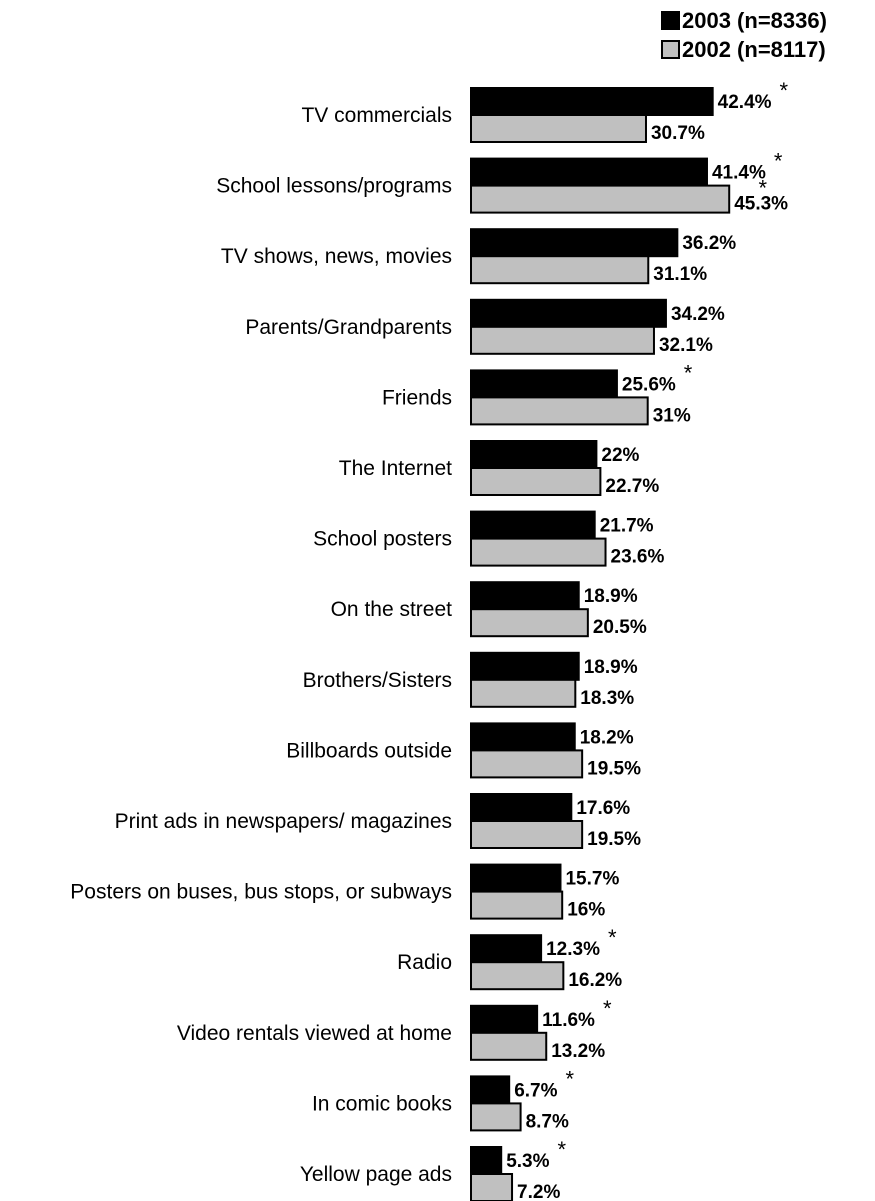 The width and height of the screenshot is (875, 1201). Describe the element at coordinates (261, 892) in the screenshot. I see `category-label: Posters on buses, bus stops, or subways` at that location.